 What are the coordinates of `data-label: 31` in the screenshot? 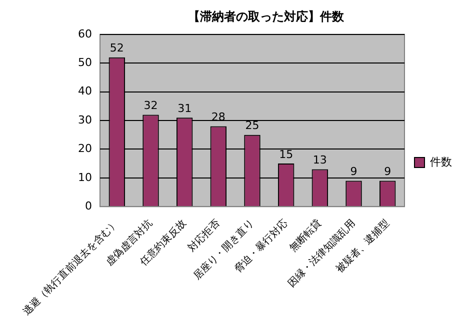 It's located at (185, 108).